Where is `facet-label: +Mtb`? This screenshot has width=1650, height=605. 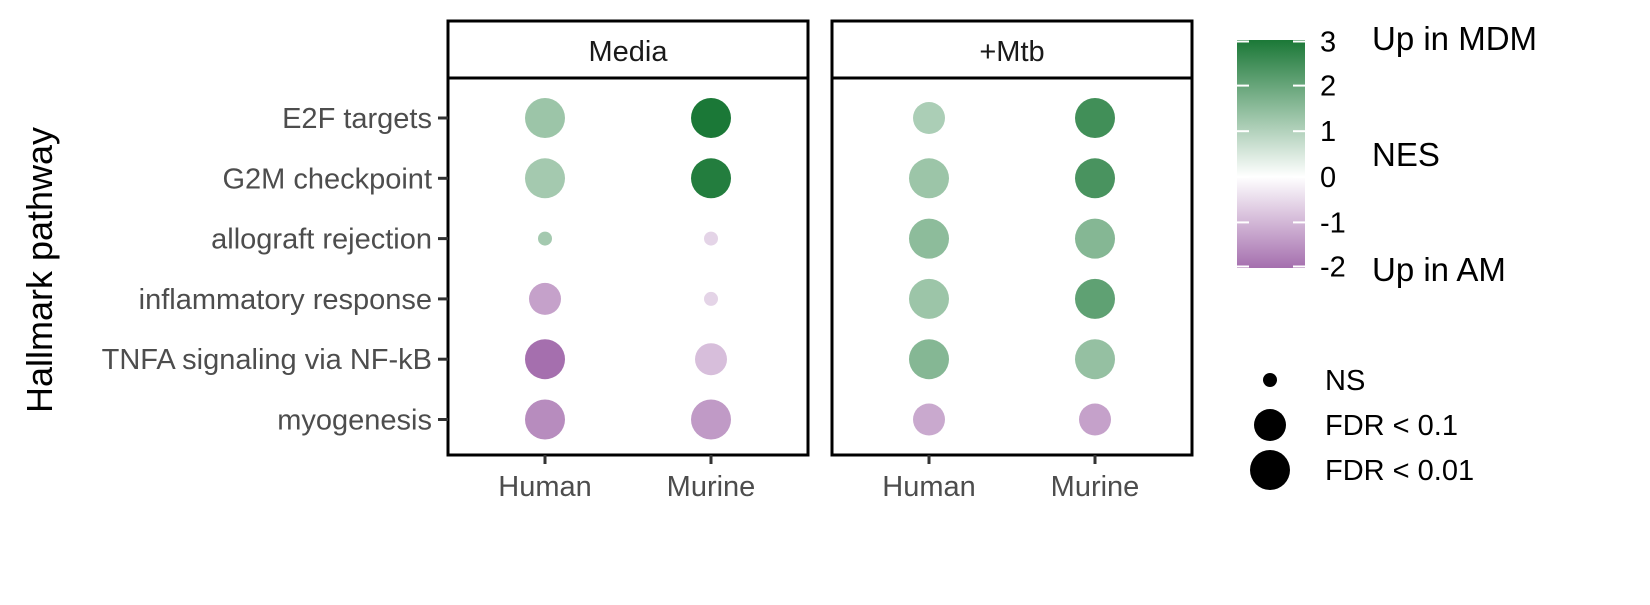
facet-label: +Mtb is located at coordinates (1011, 52).